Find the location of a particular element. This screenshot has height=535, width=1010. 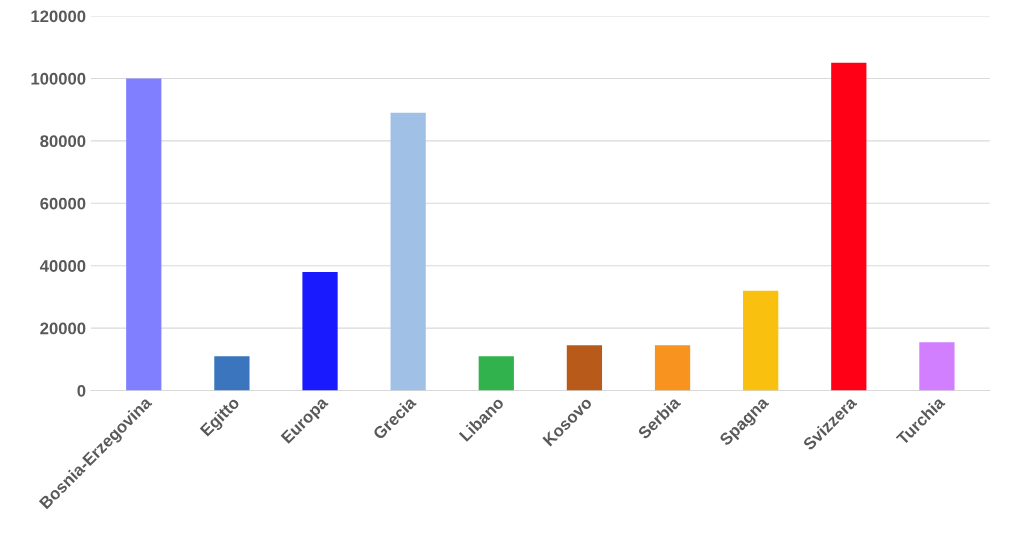

y-tick-label: 60000 is located at coordinates (63, 203).